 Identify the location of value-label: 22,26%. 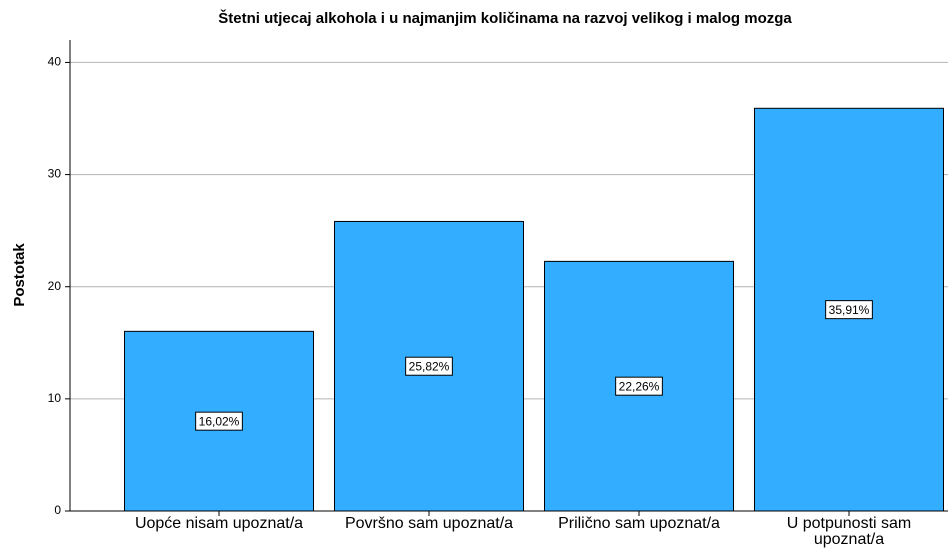
(639, 386).